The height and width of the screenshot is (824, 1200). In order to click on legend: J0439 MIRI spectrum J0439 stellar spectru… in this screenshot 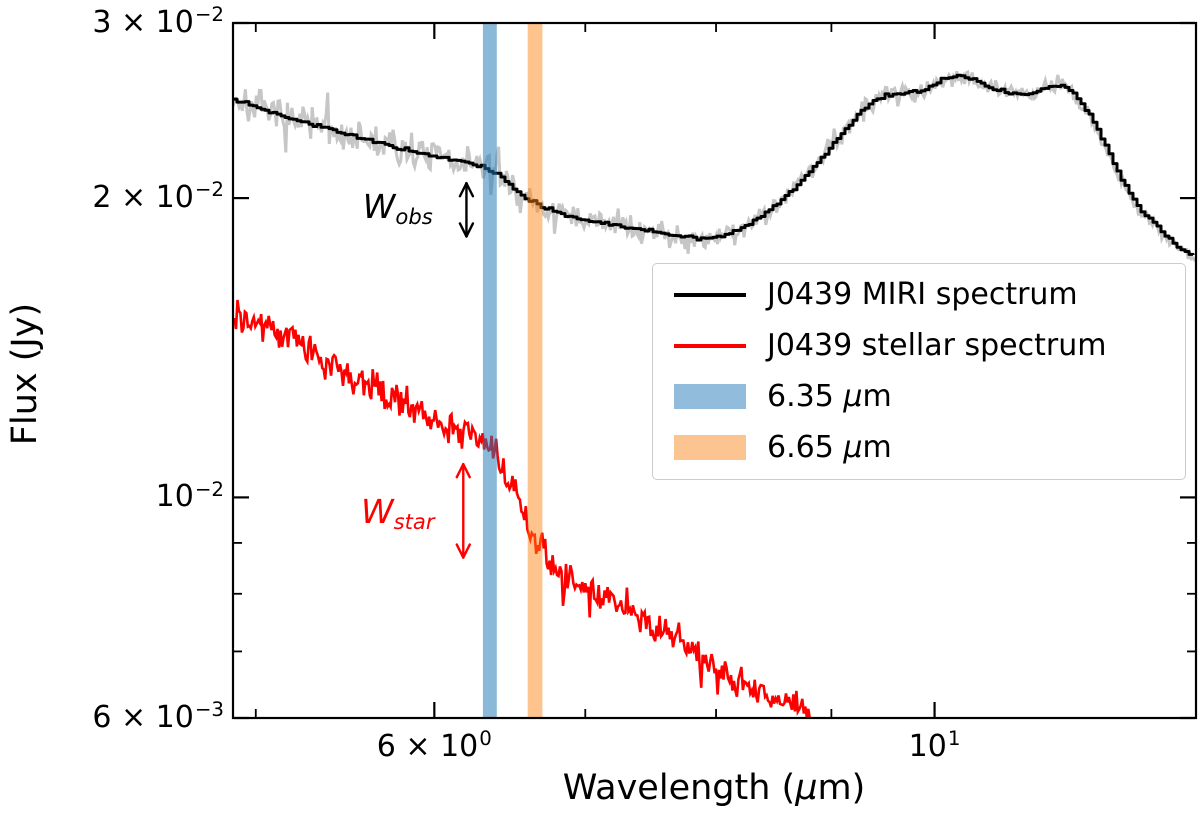, I will do `click(919, 371)`.